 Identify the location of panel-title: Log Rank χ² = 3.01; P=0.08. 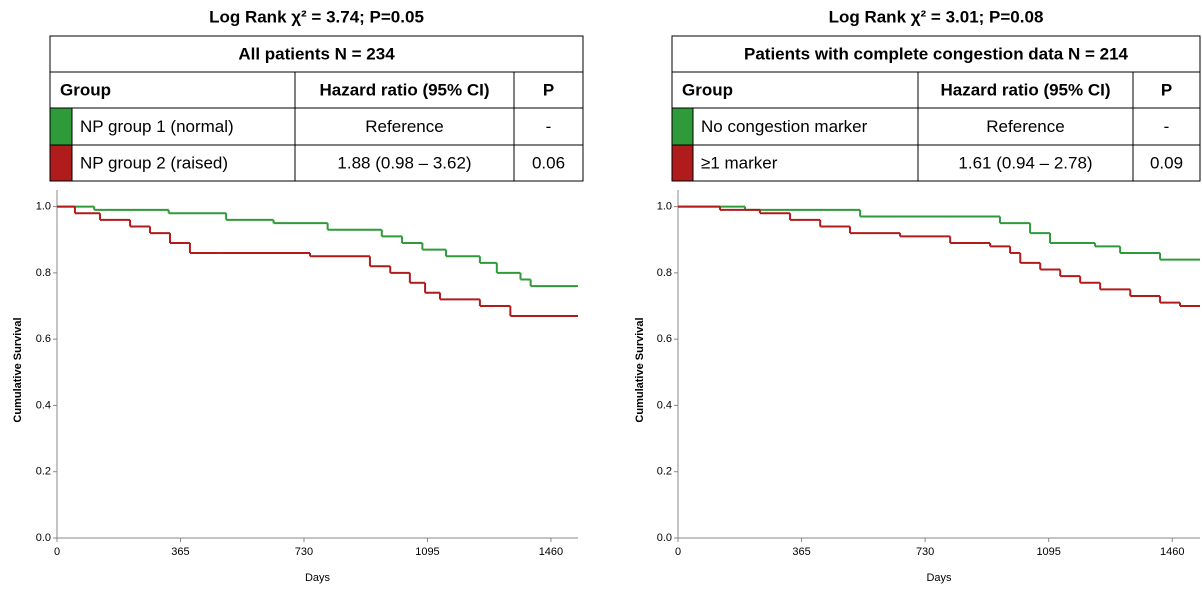
(936, 16).